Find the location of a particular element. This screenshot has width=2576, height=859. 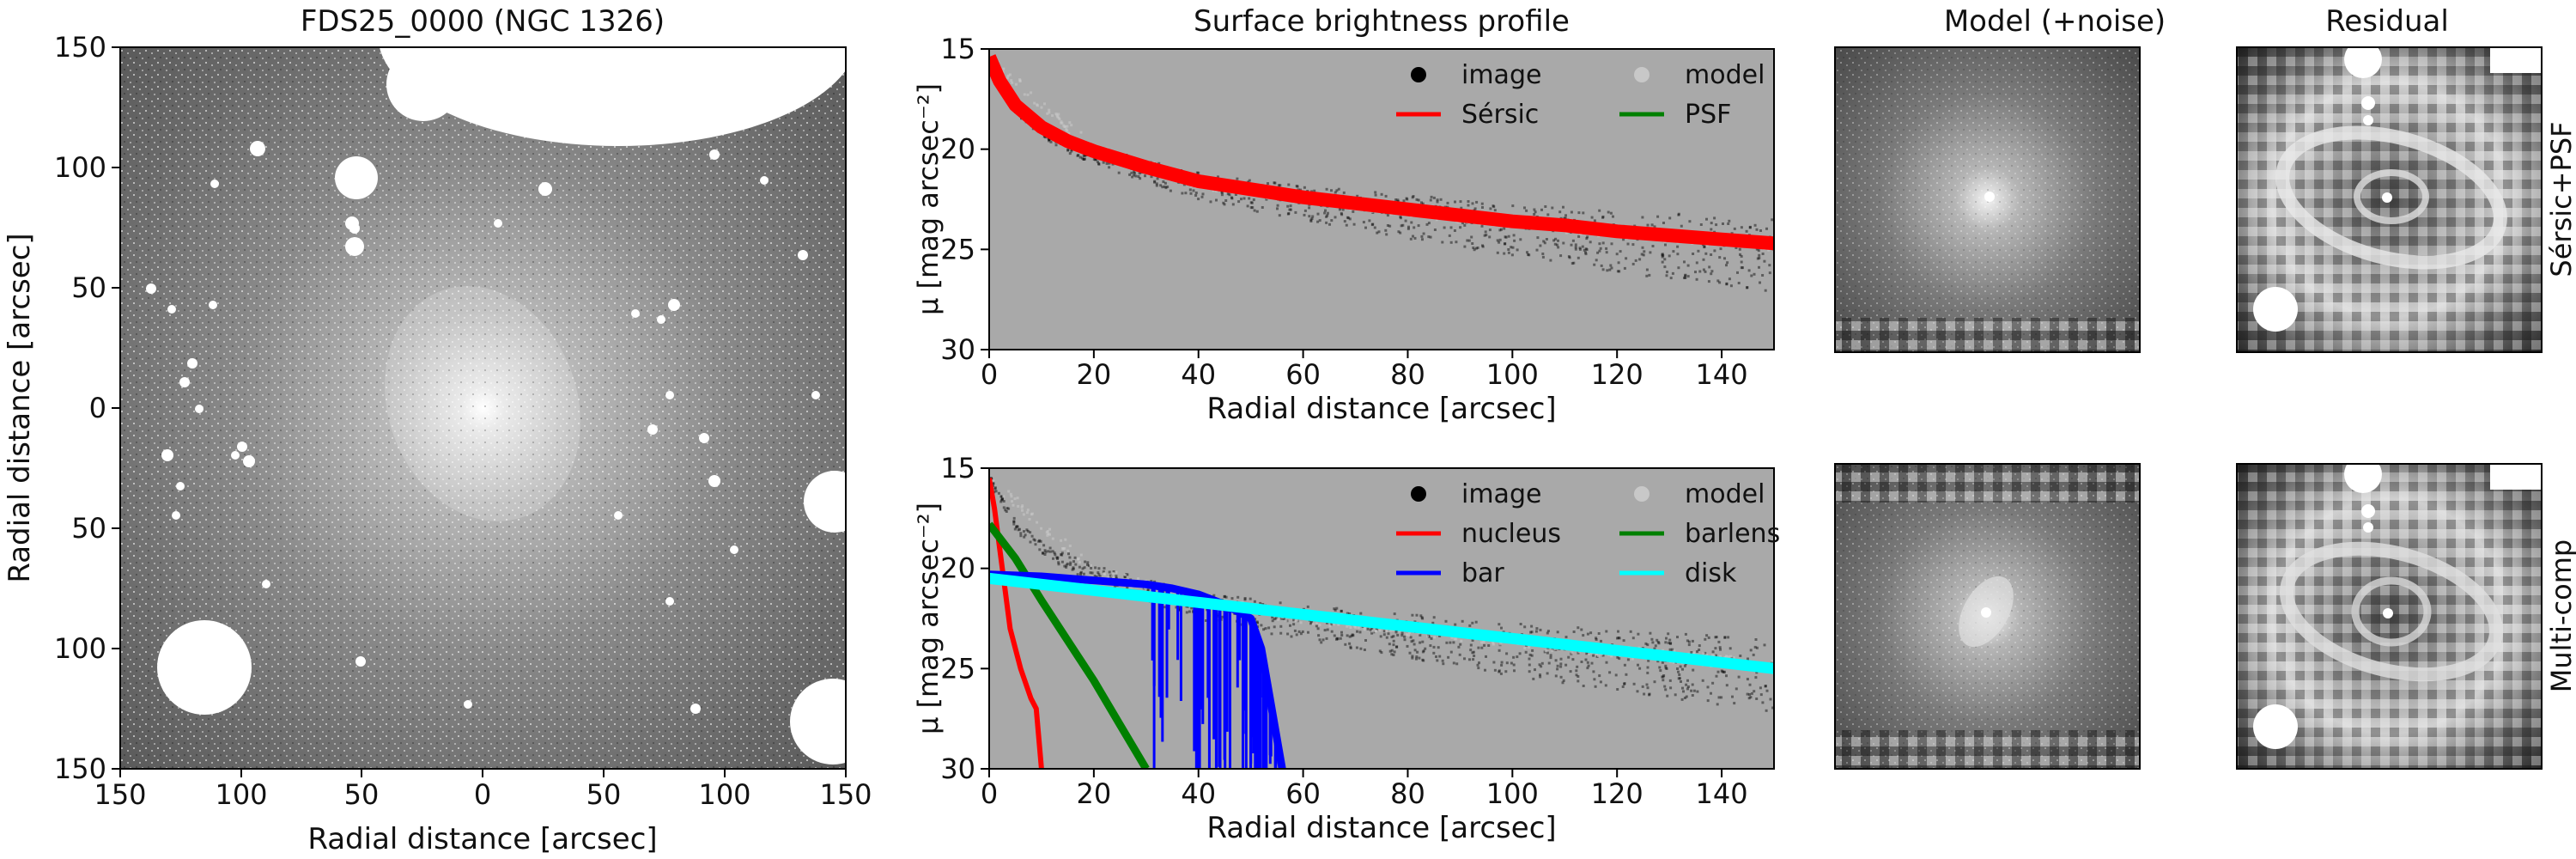

sky-image-title: FDS25_0000 (NGC 1326) is located at coordinates (483, 22).